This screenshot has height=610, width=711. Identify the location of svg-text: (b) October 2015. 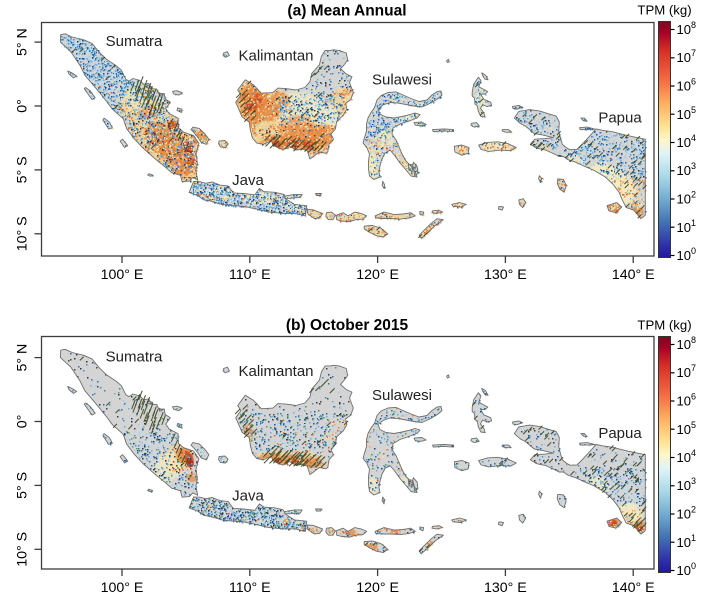
(347, 325).